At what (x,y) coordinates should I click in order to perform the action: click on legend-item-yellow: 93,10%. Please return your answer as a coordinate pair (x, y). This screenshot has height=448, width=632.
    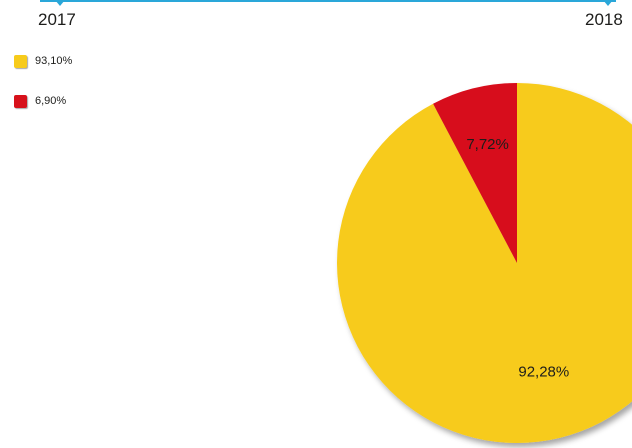
    Looking at the image, I should click on (43, 61).